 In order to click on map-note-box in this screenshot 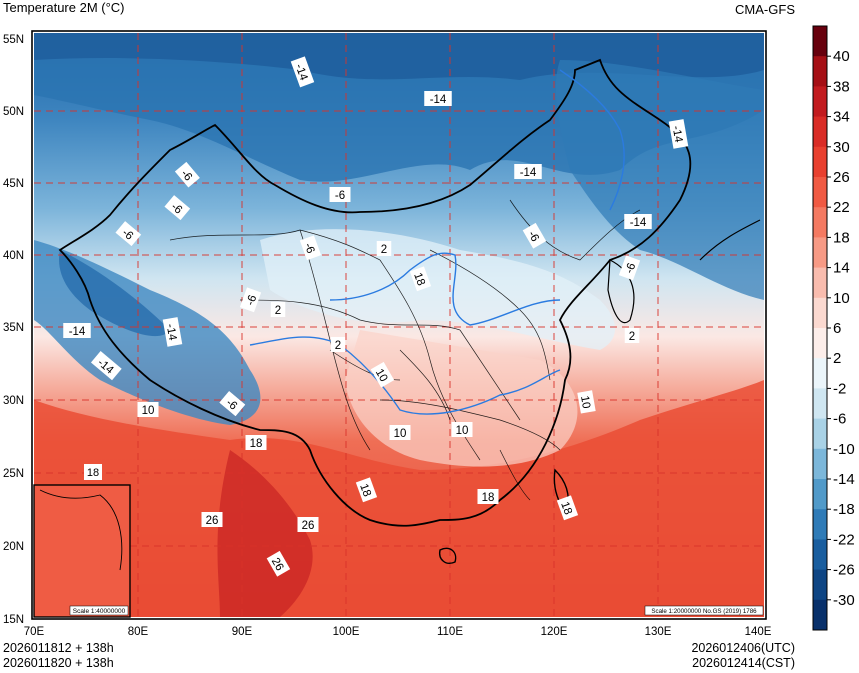, I will do `click(704, 610)`.